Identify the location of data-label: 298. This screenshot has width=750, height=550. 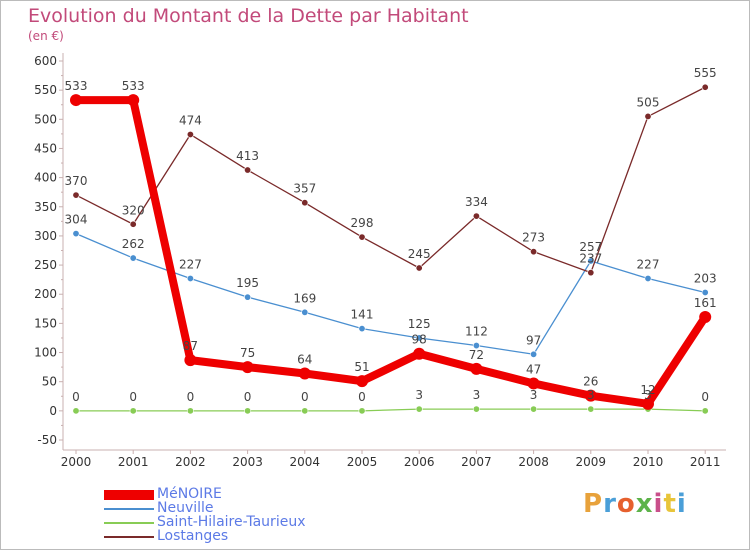
(362, 223).